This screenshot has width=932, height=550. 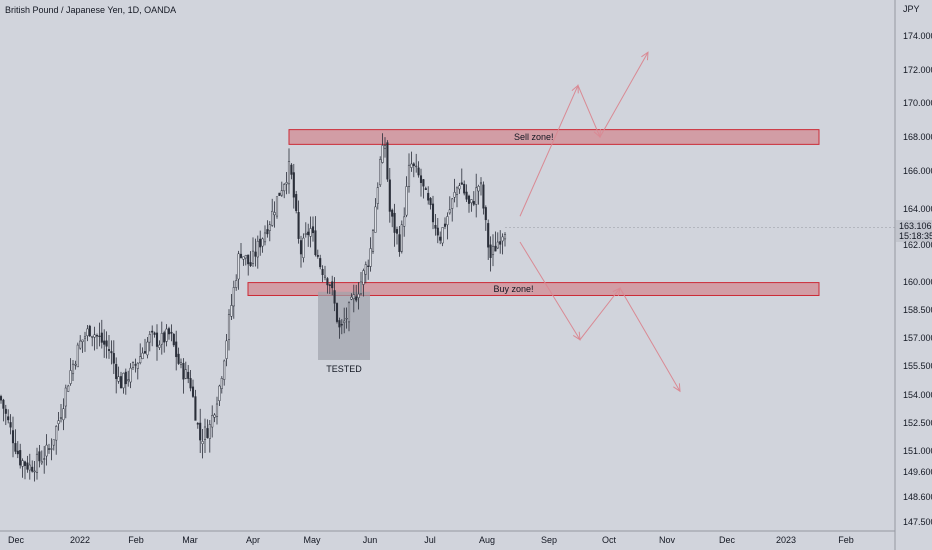 I want to click on current-price: 163.106, so click(x=915, y=226).